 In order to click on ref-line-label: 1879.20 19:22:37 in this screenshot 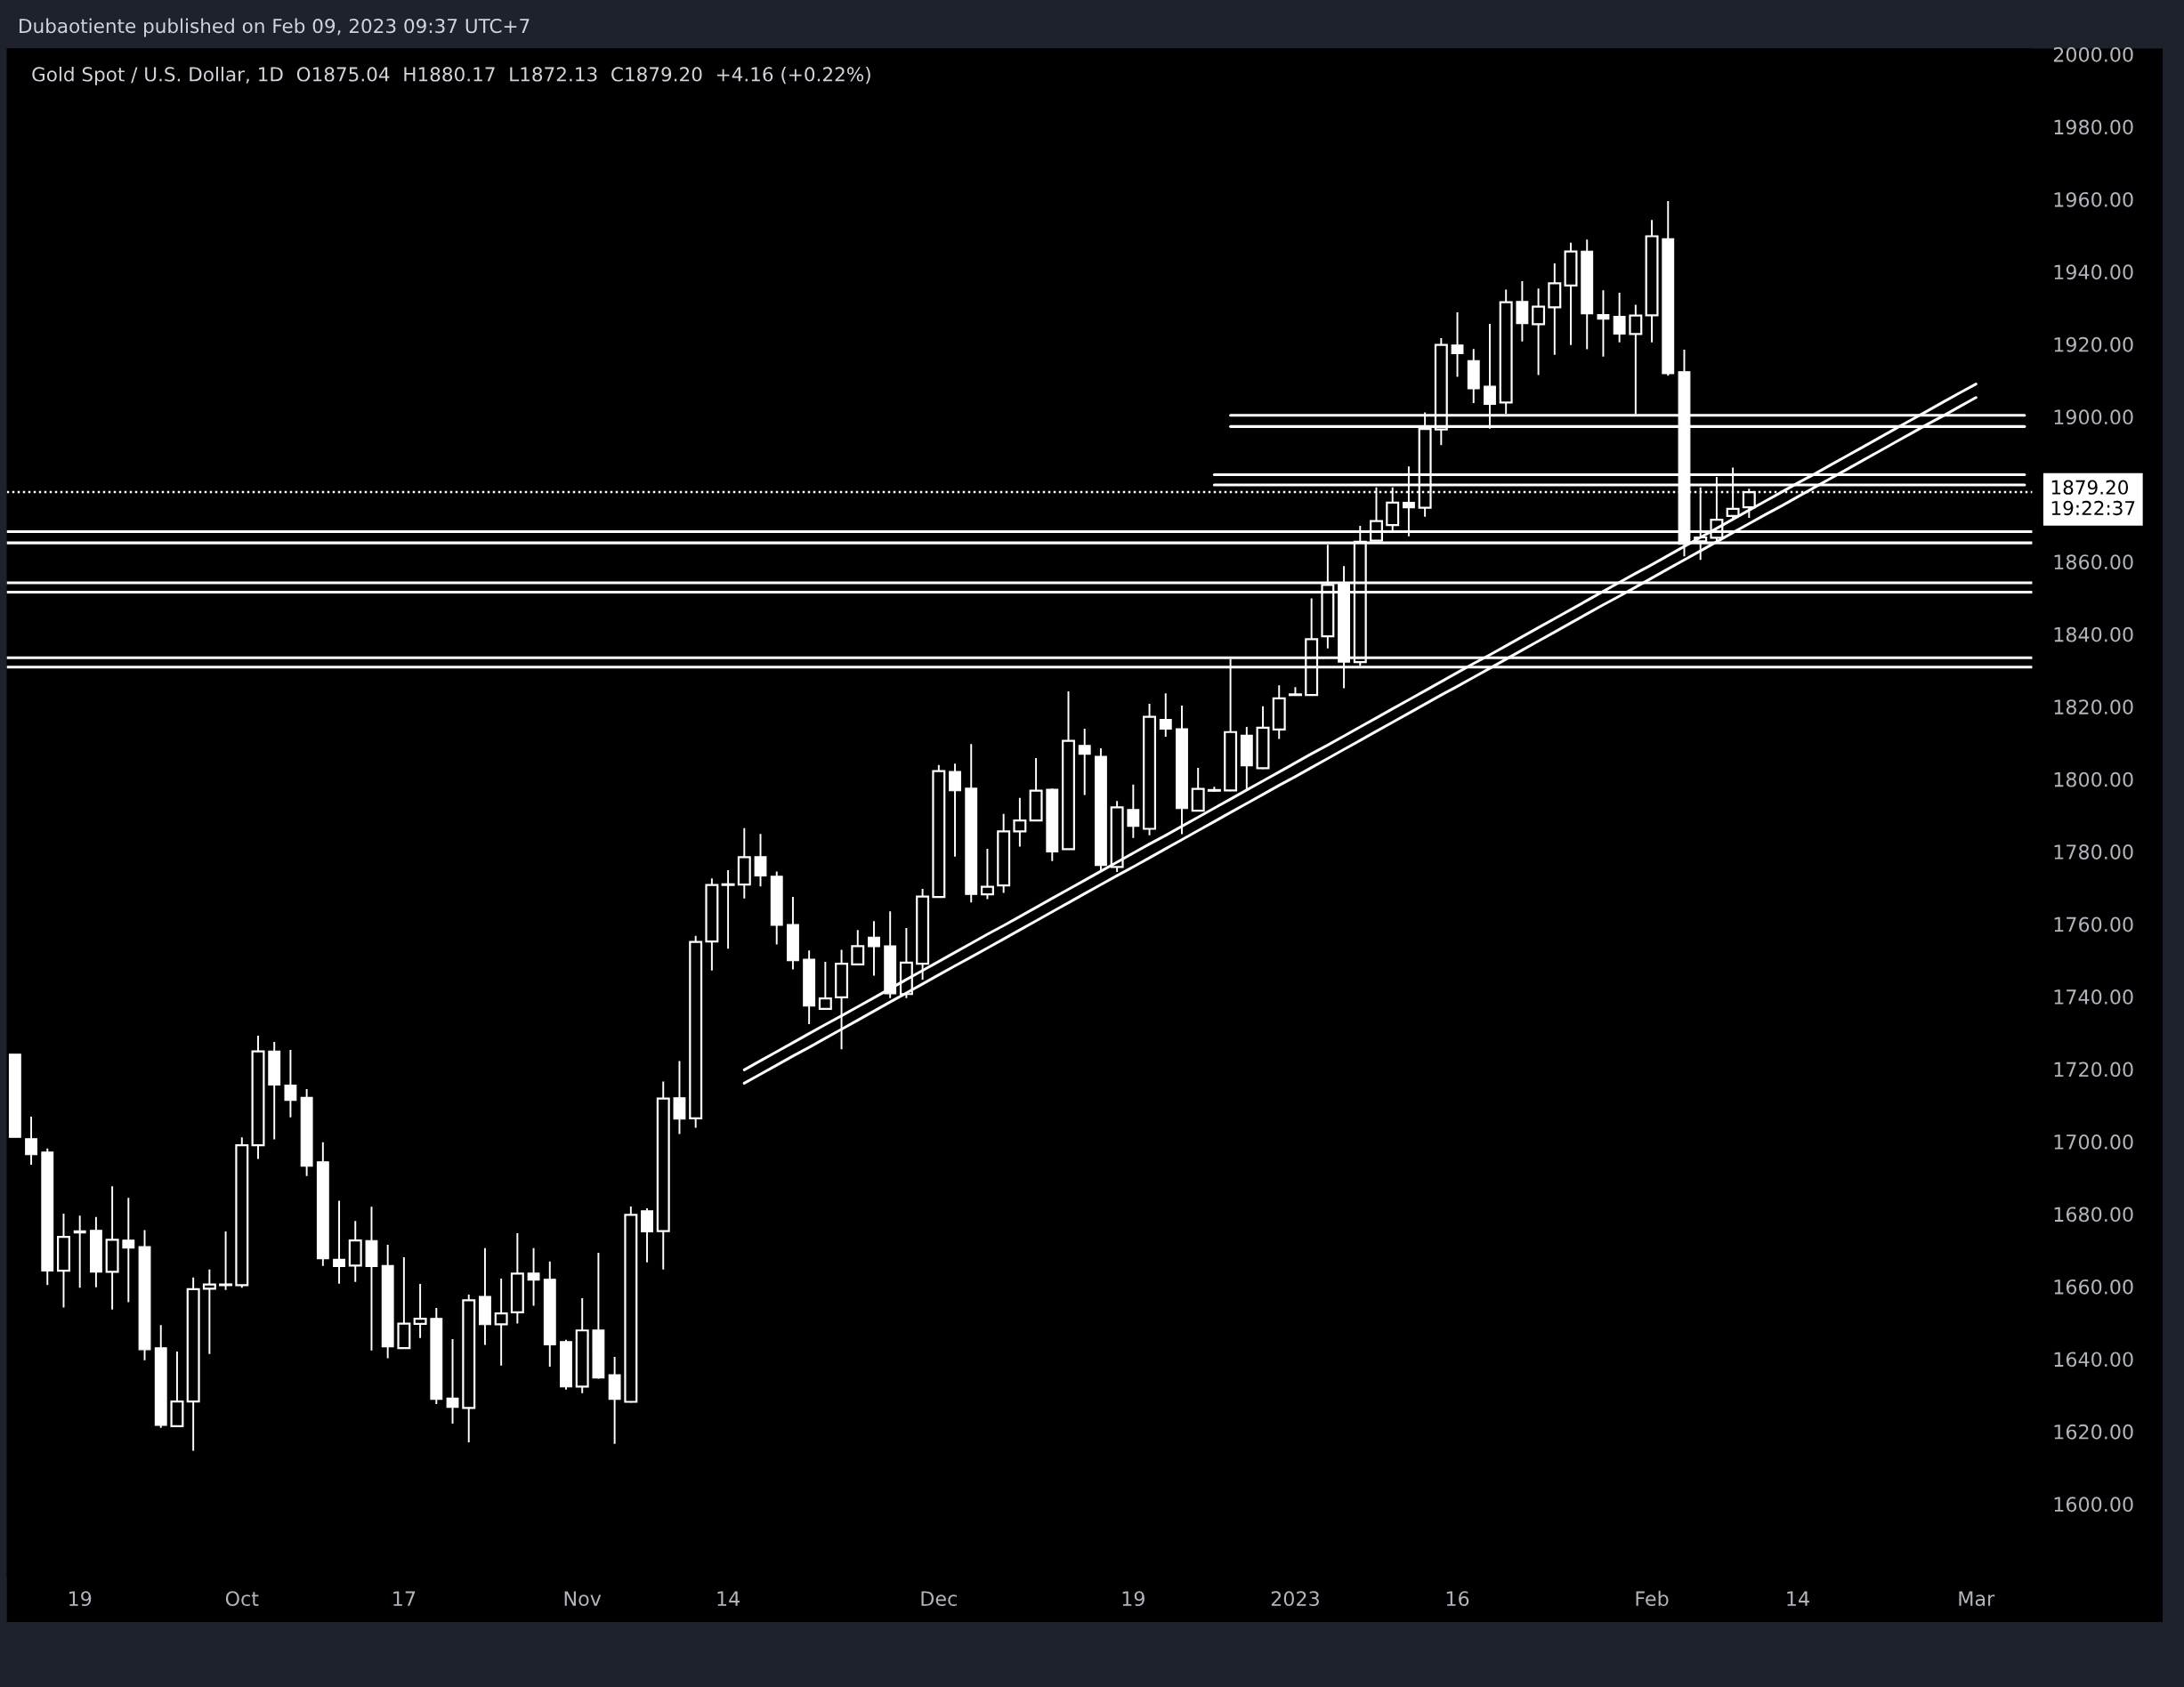, I will do `click(2093, 498)`.